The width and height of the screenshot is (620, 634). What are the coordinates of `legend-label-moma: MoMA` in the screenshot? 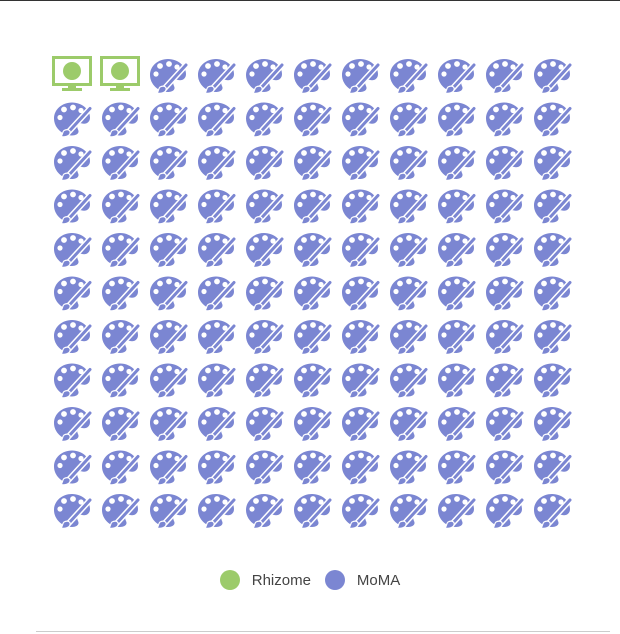 It's located at (378, 580).